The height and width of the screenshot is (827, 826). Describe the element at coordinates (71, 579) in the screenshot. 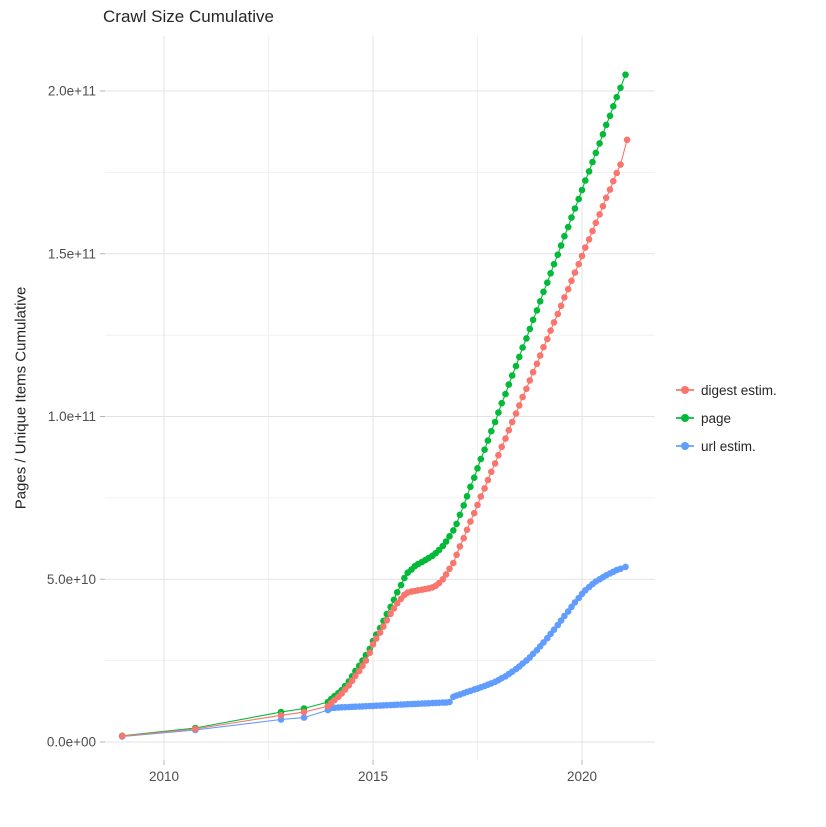

I see `y-tick-label: 5.0e+10` at that location.